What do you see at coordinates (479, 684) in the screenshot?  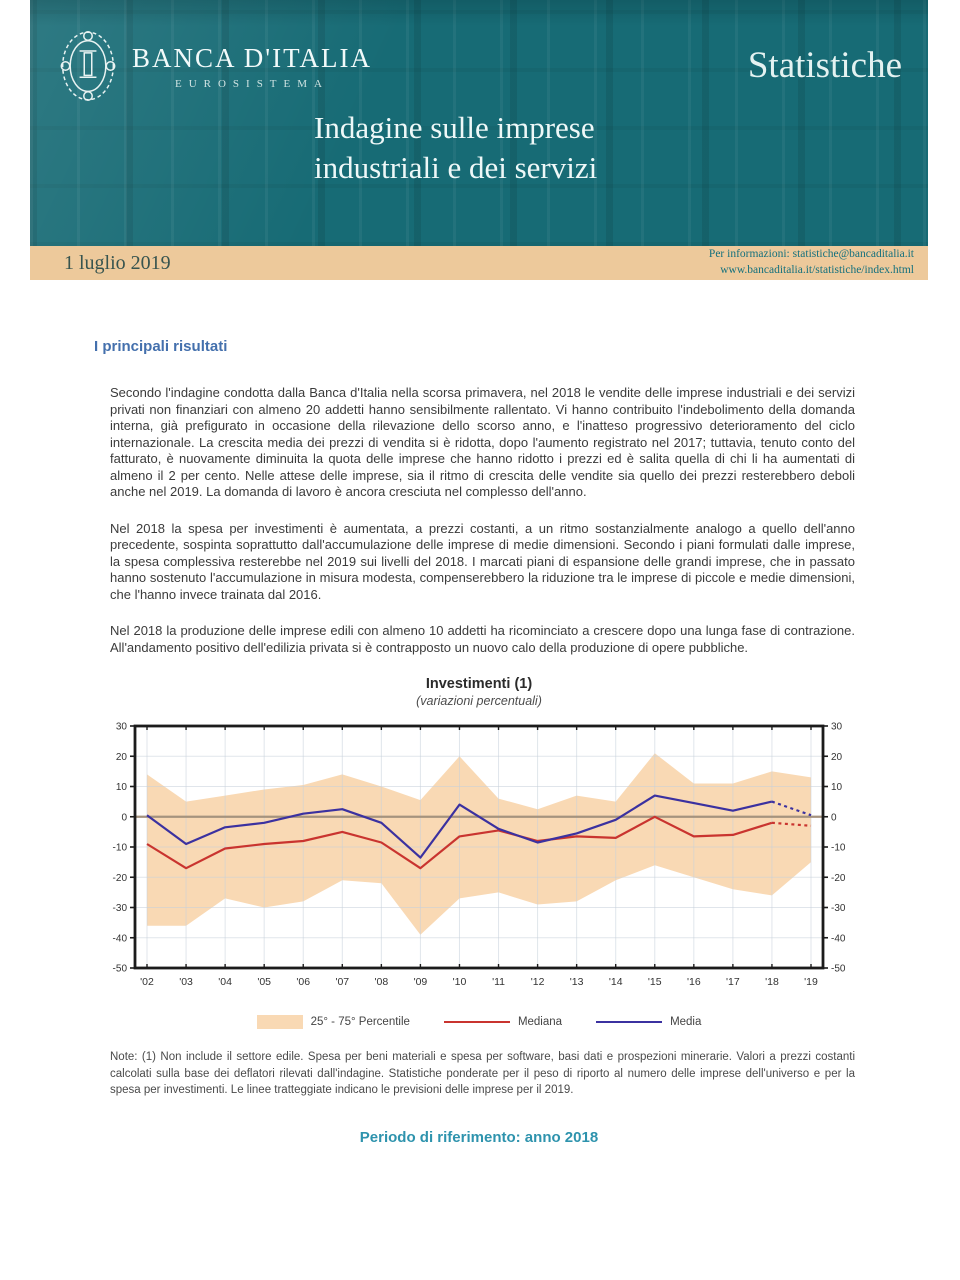 I see `chart-title: Investimenti (1)` at bounding box center [479, 684].